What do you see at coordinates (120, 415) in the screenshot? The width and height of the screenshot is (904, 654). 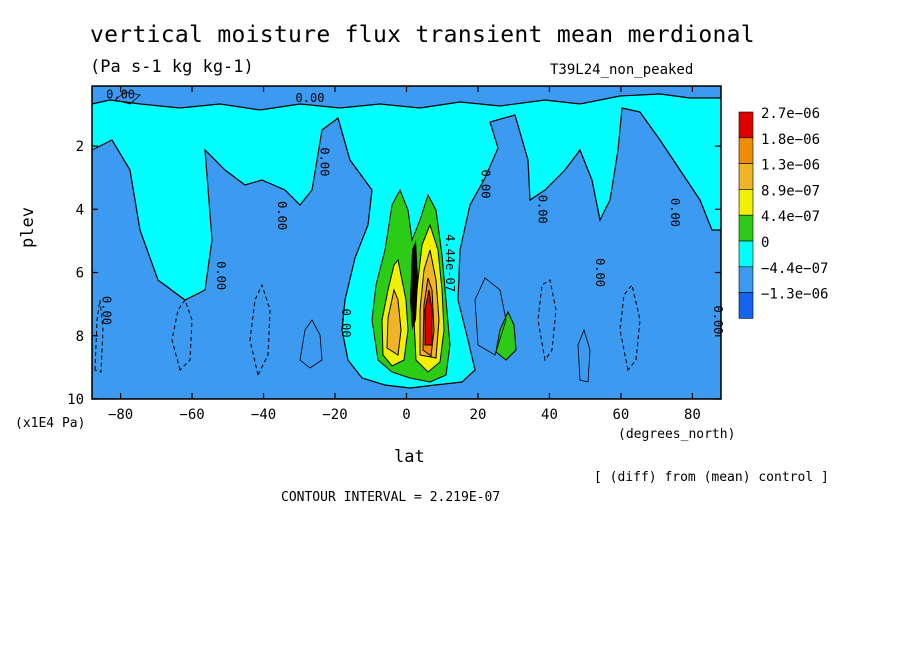 I see `x-tick-label: −80` at bounding box center [120, 415].